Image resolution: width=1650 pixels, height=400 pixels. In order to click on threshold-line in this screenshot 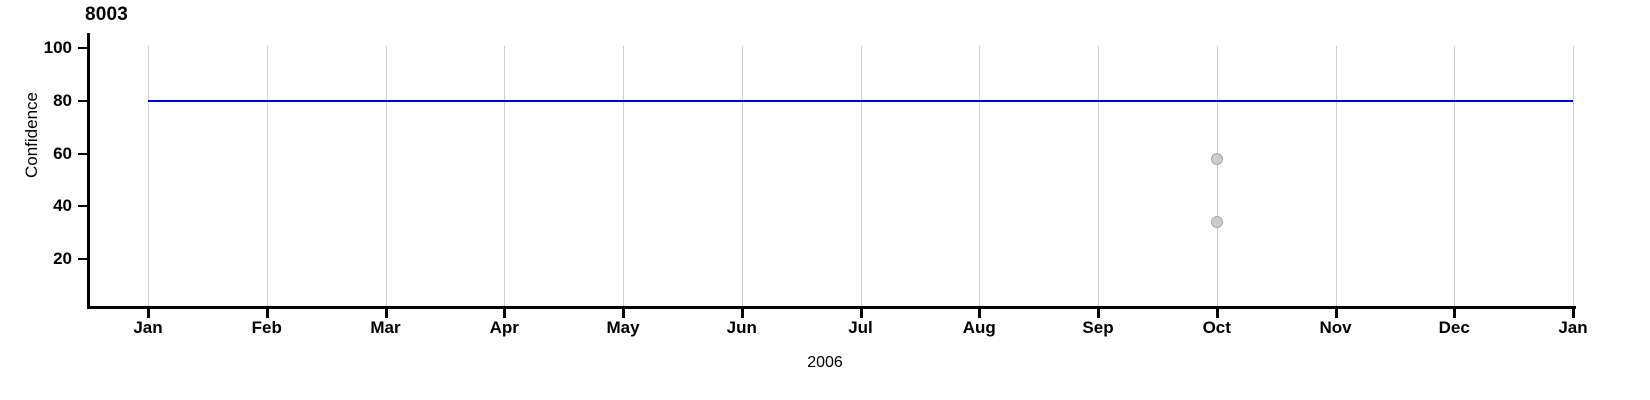, I will do `click(860, 100)`.